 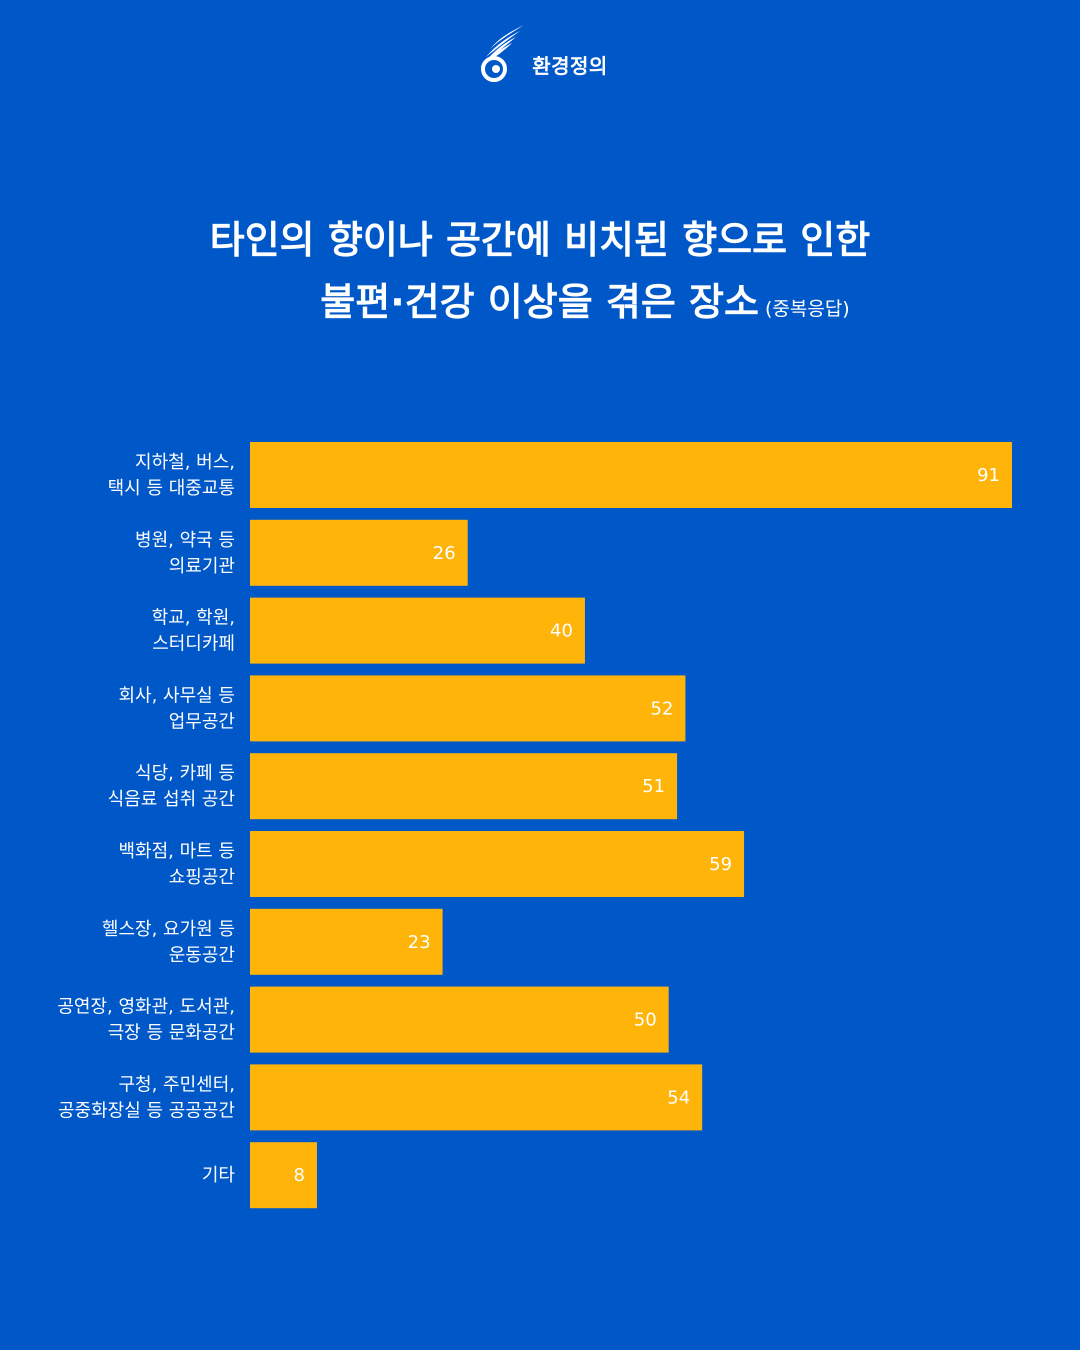 I want to click on category-label-line: 기타, so click(x=219, y=1175).